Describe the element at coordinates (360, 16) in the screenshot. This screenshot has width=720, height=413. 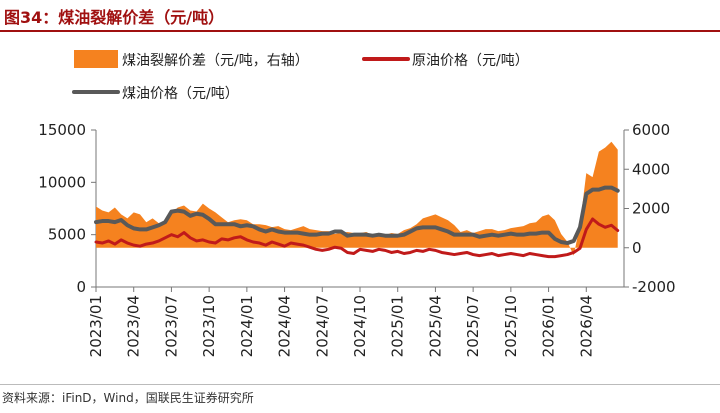
I see `title-bar: 图34：煤油裂解价差（元/吨）` at that location.